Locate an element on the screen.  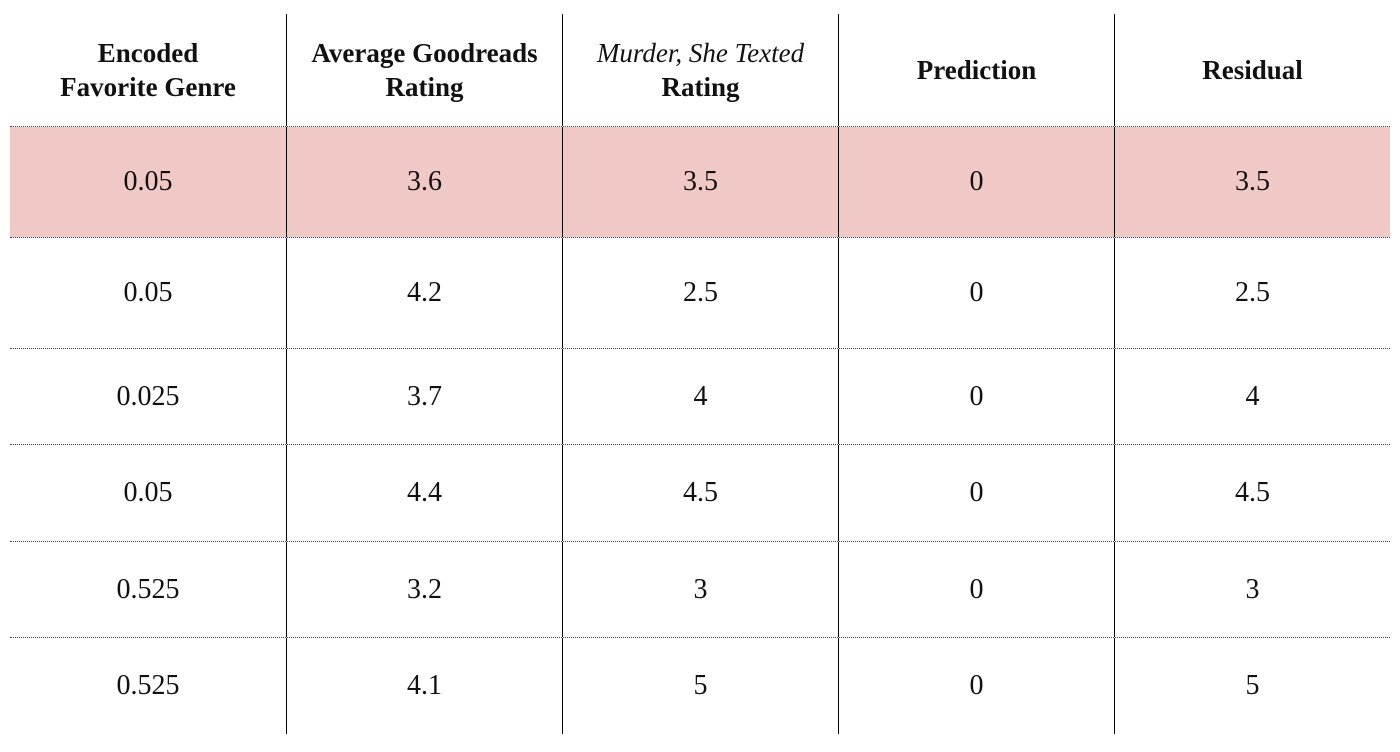
cell-murder-she-texted-rating: 4.5 is located at coordinates (700, 493).